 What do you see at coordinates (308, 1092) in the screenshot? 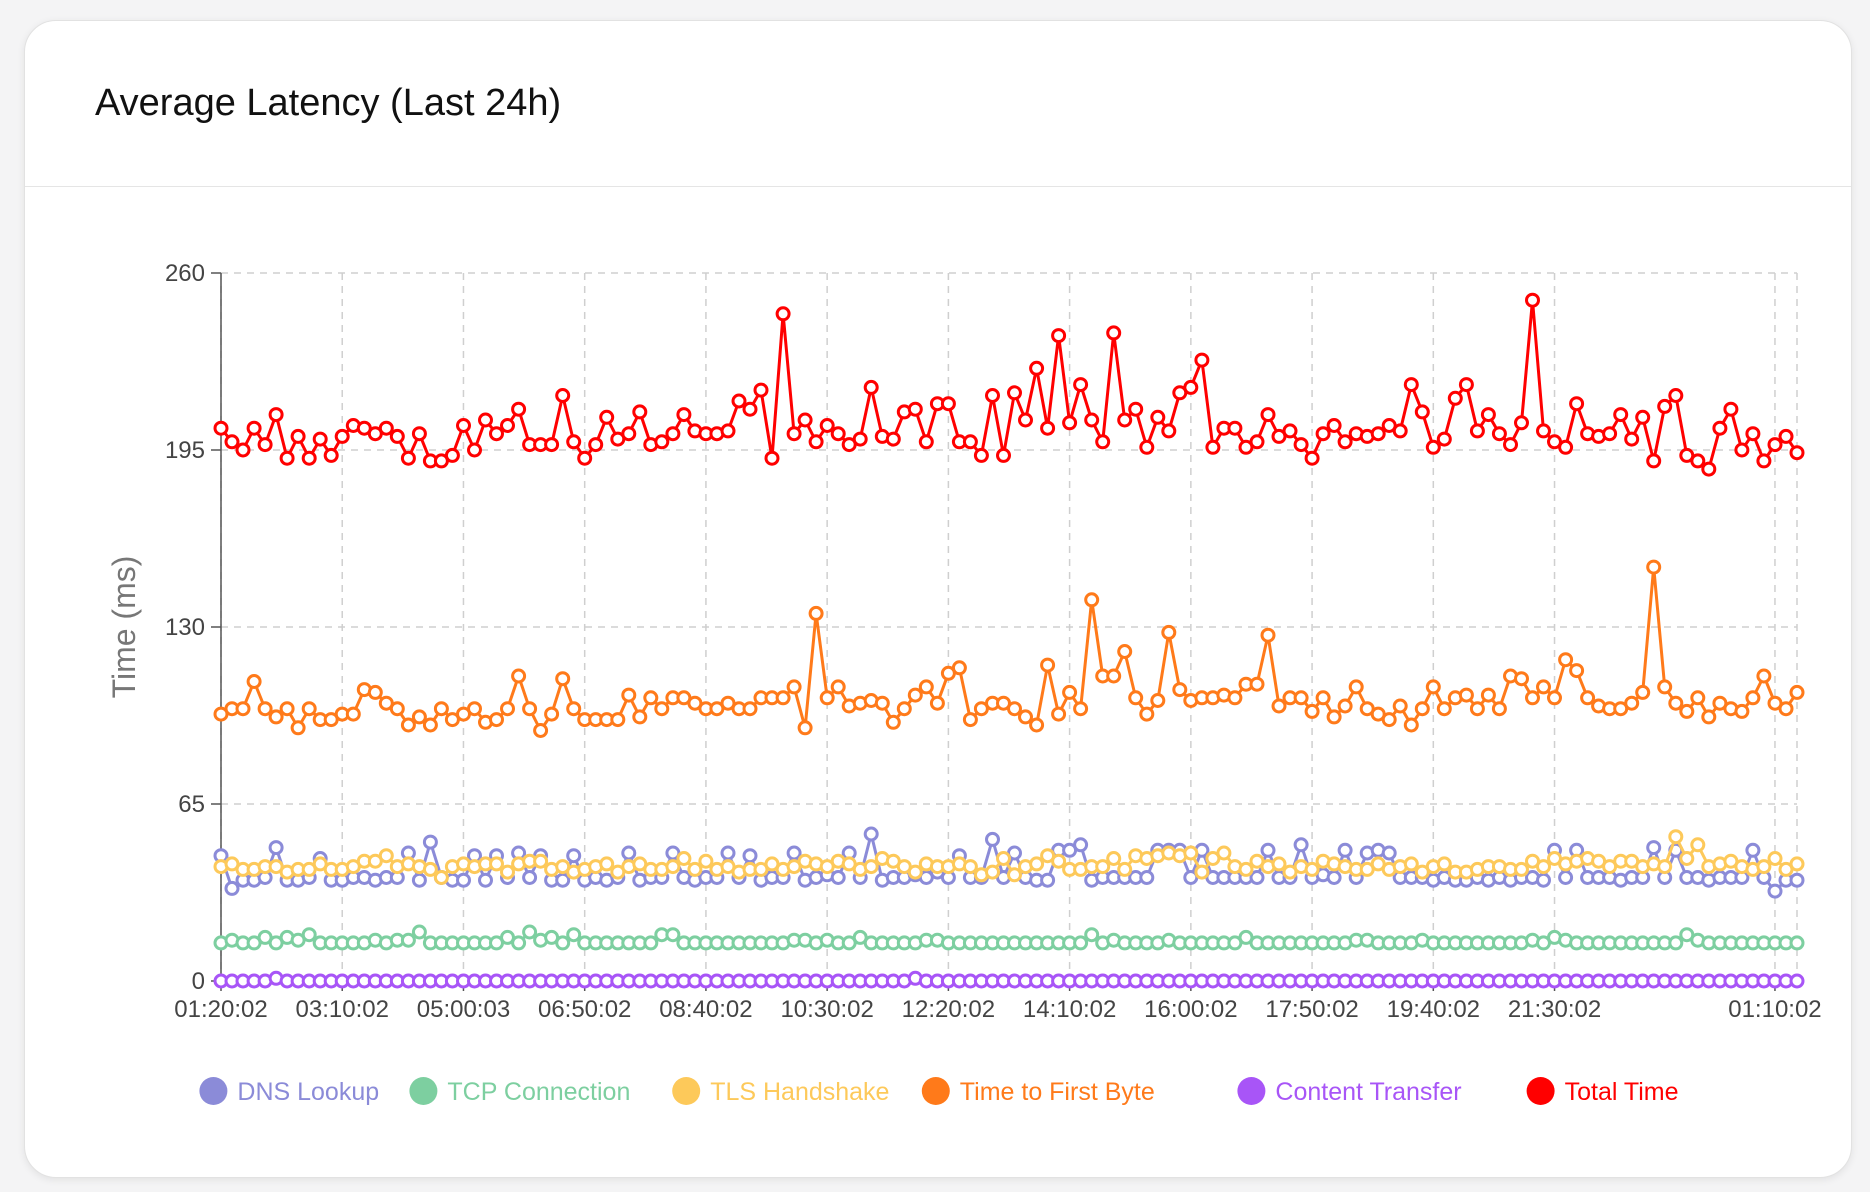
I see `legend-label: DNS Lookup` at bounding box center [308, 1092].